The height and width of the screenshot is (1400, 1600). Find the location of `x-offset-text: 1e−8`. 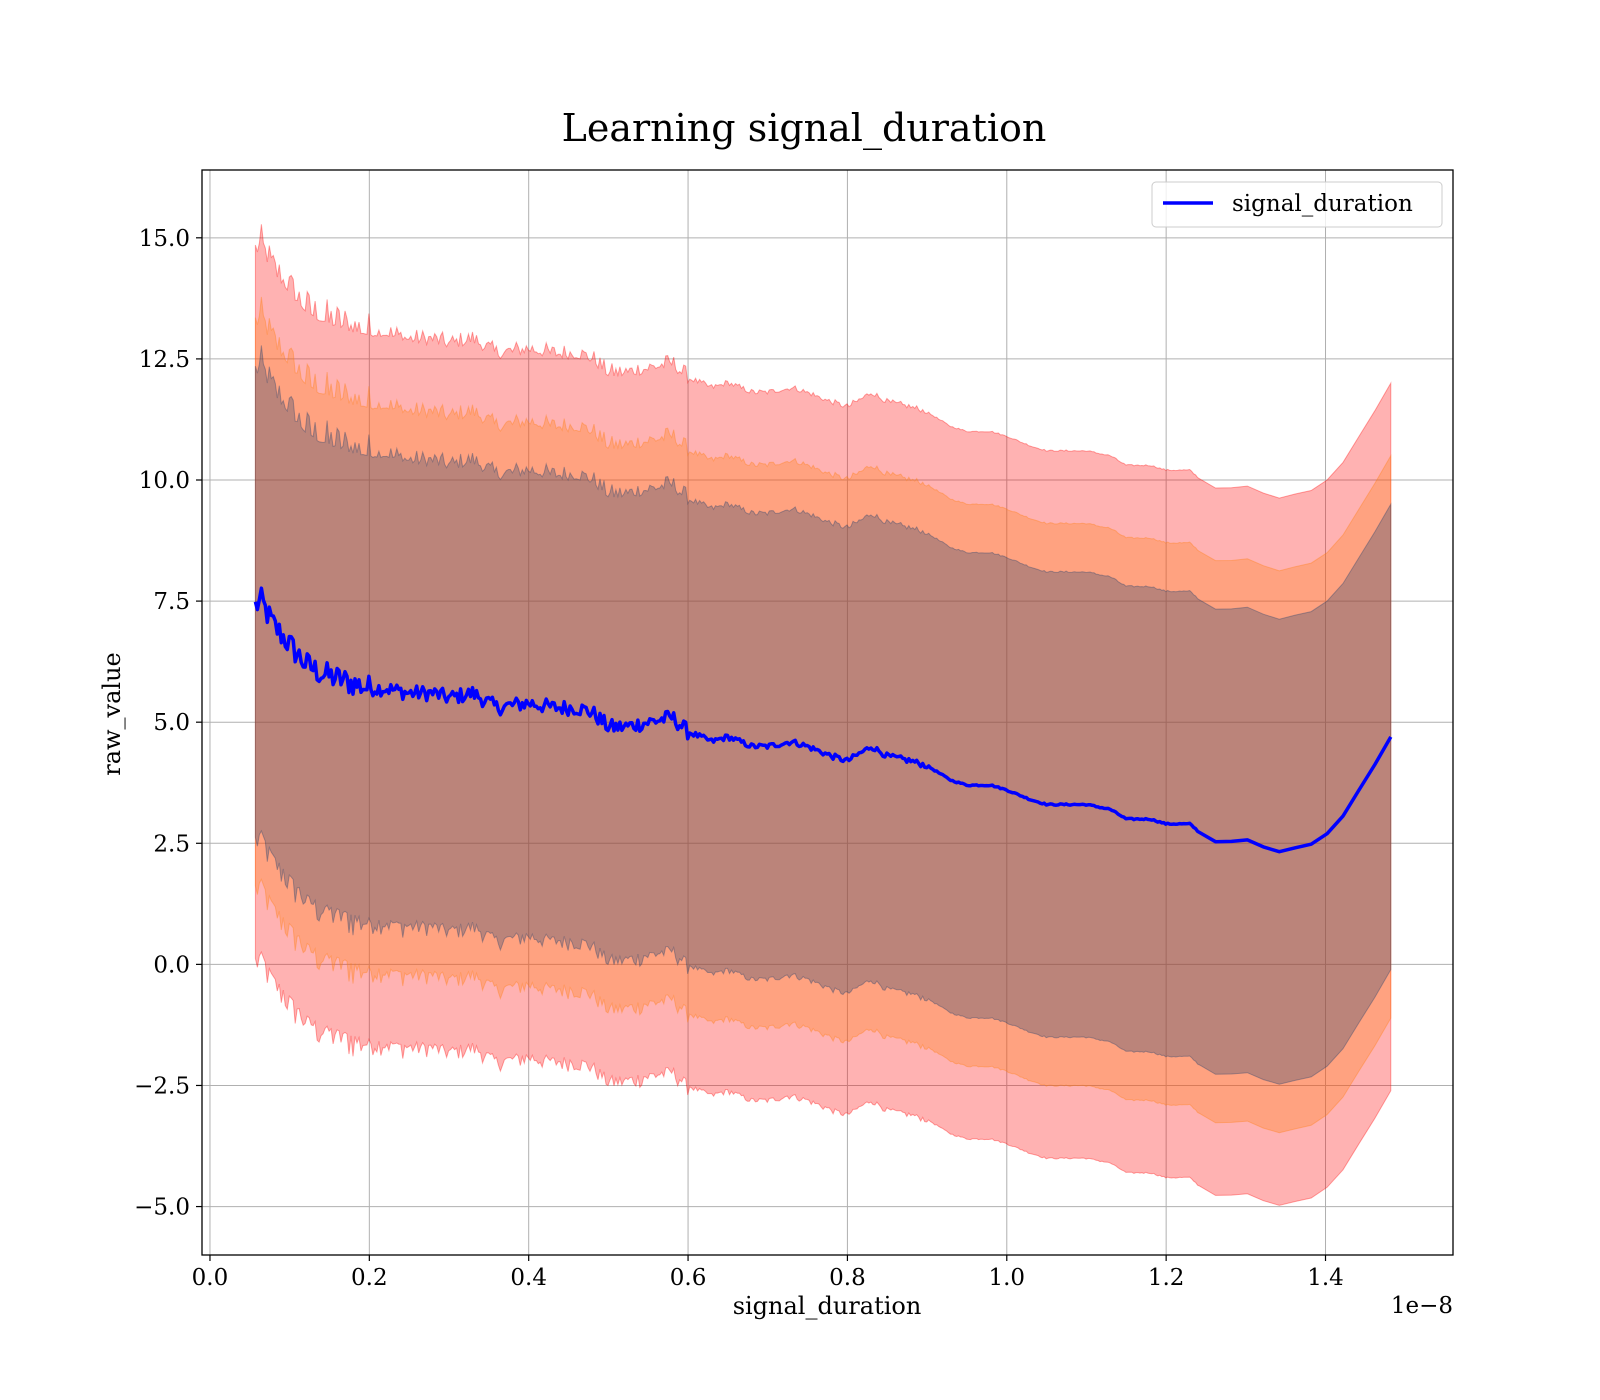

x-offset-text: 1e−8 is located at coordinates (1422, 1306).